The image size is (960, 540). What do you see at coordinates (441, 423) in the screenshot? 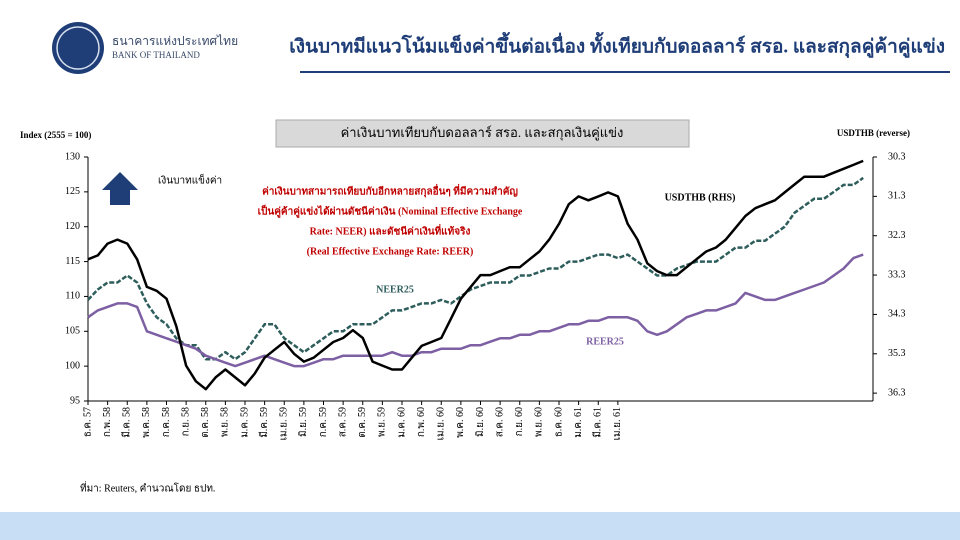
I see `x-tick-label: เม.ย. 60` at bounding box center [441, 423].